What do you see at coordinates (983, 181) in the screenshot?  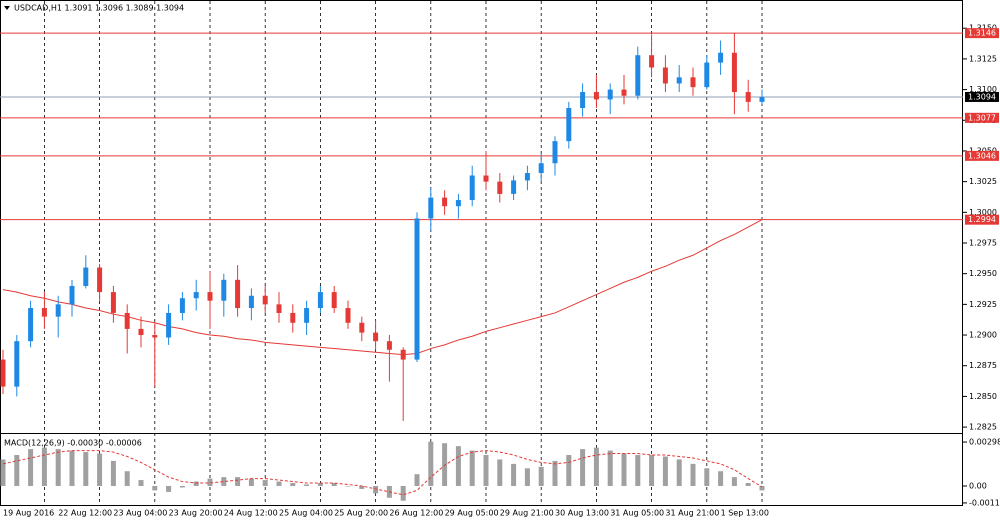 I see `y-tick-label: 1.3025` at bounding box center [983, 181].